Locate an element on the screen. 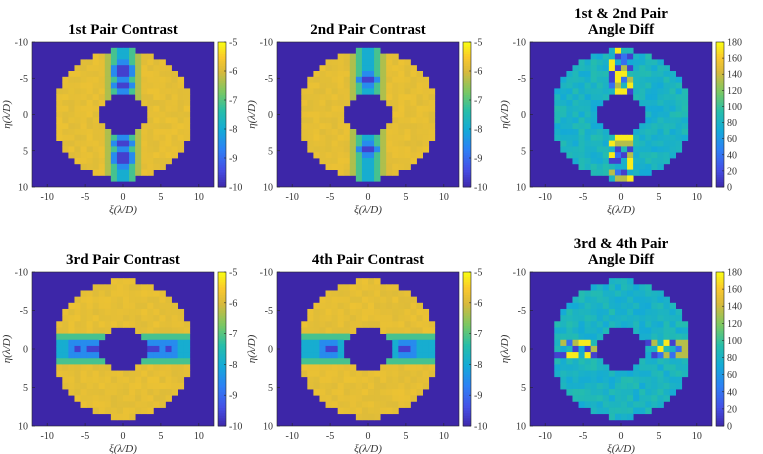 Image resolution: width=763 pixels, height=454 pixels. colorbar-tick-label: 100 is located at coordinates (734, 107).